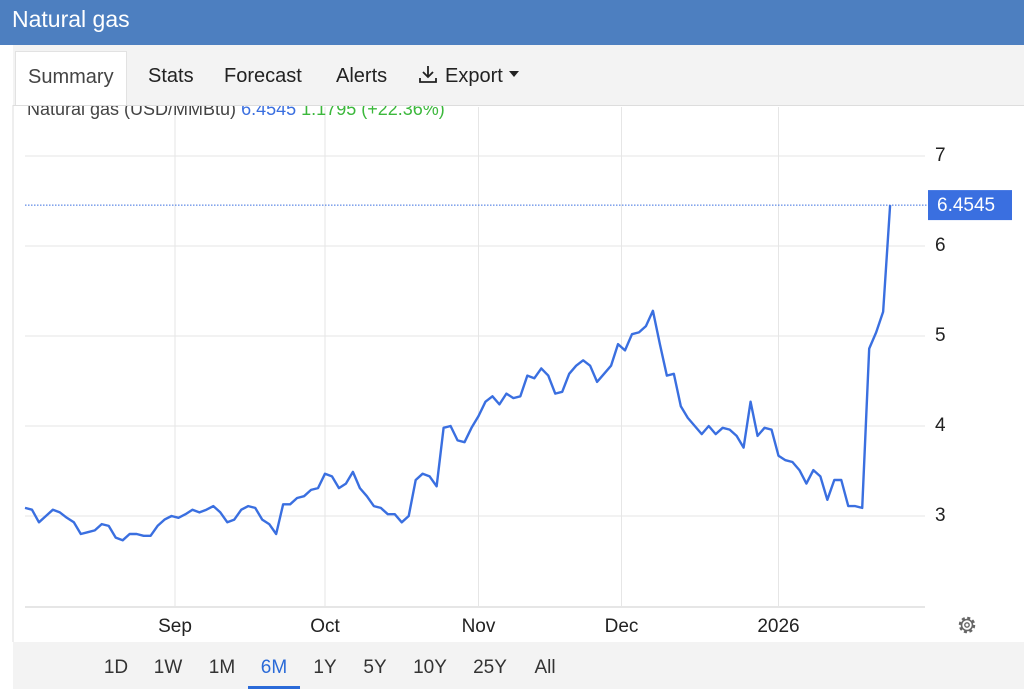 This screenshot has width=1024, height=689. I want to click on y-tick-label: 3, so click(940, 515).